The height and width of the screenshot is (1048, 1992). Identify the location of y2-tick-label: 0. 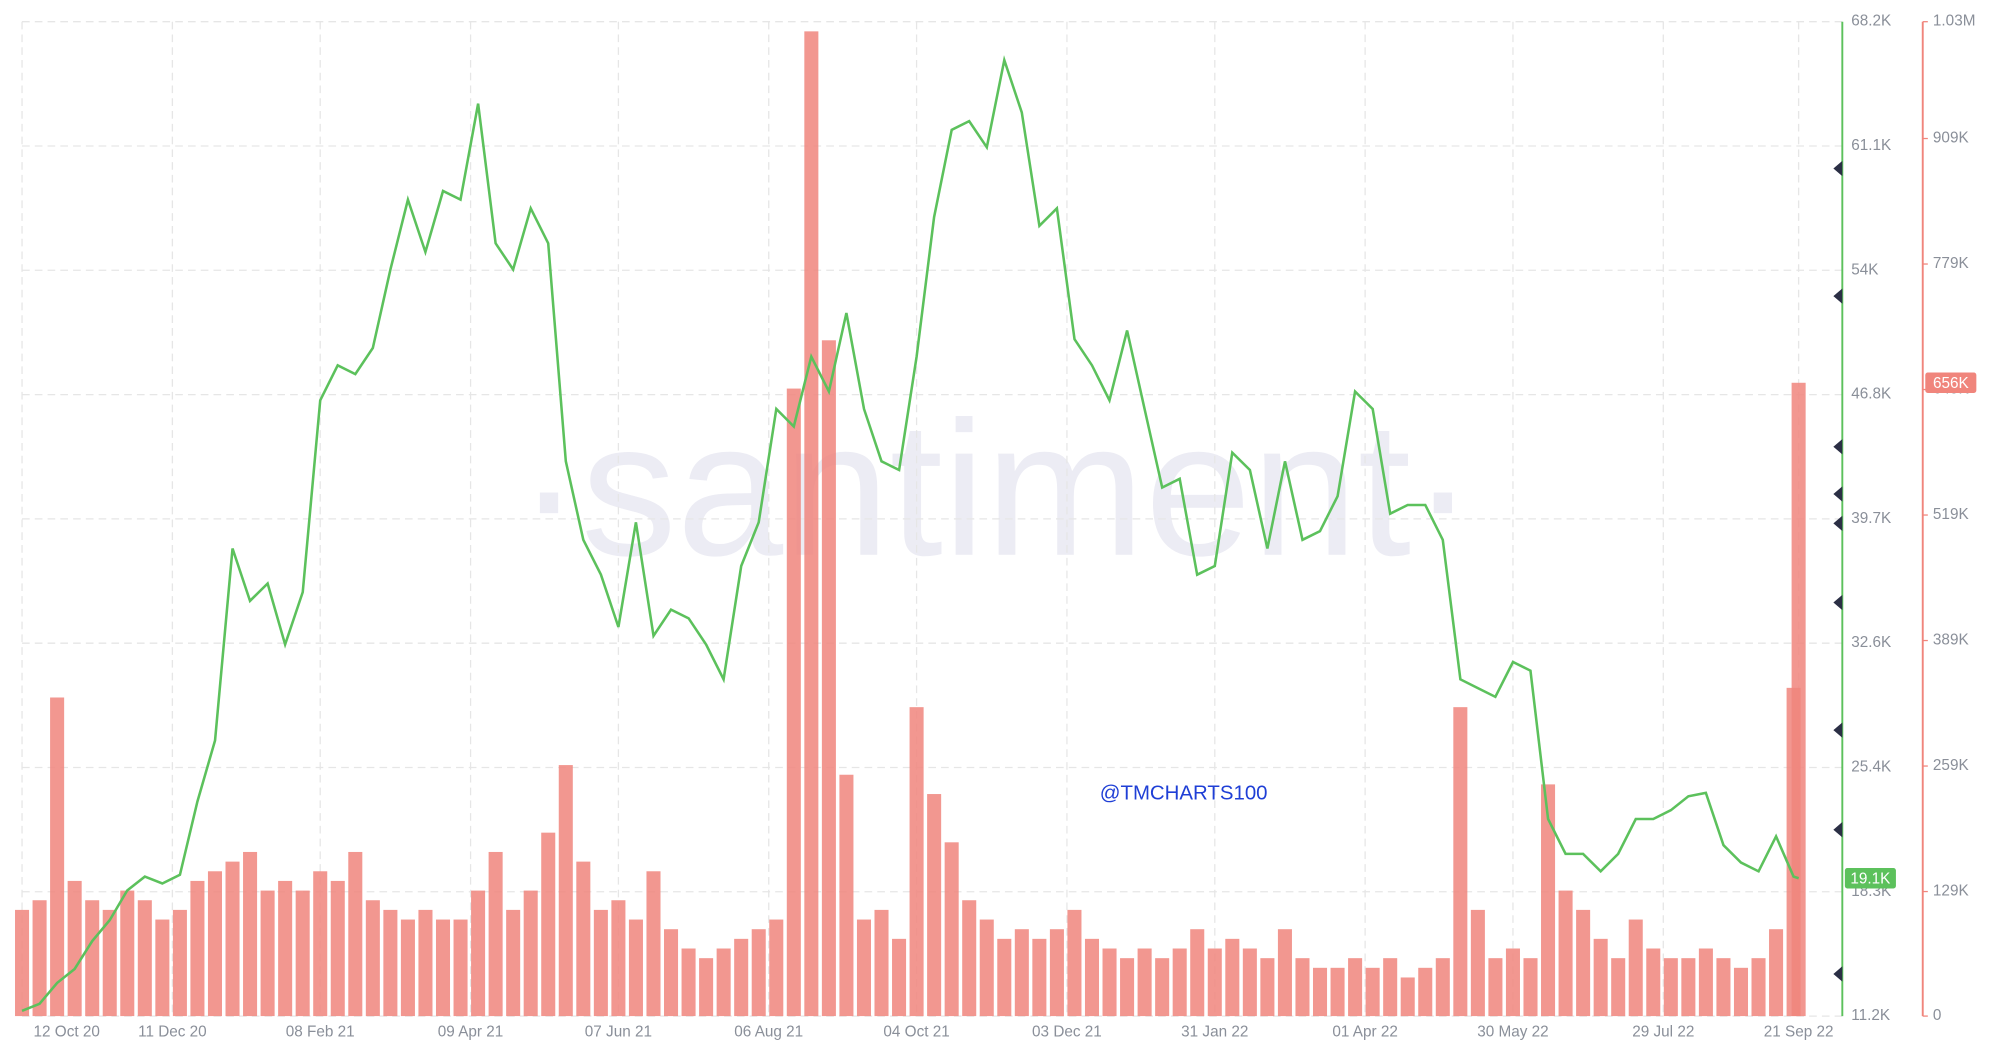
(1937, 1015).